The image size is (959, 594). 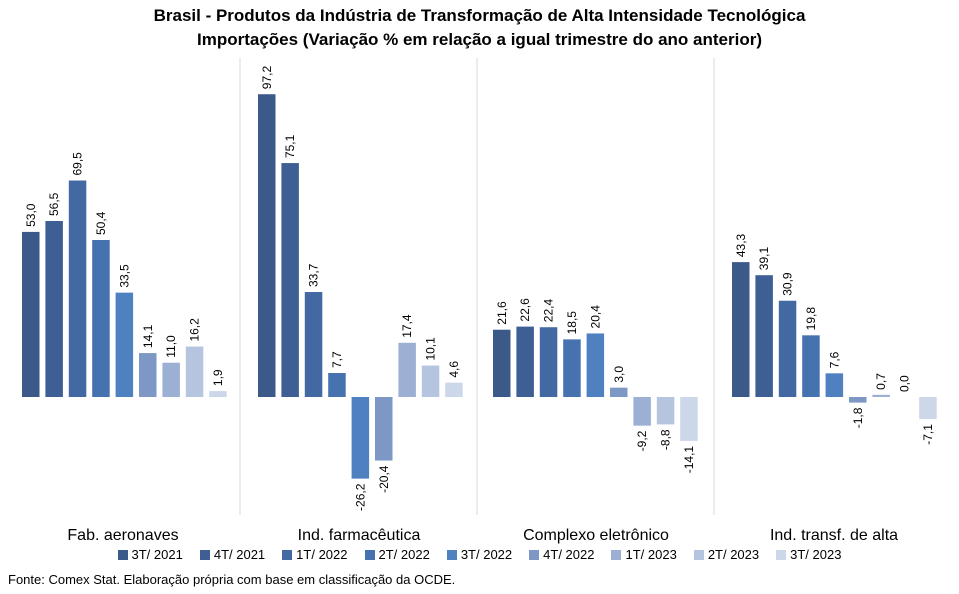 What do you see at coordinates (816, 554) in the screenshot?
I see `legend-label: 3T/ 2023` at bounding box center [816, 554].